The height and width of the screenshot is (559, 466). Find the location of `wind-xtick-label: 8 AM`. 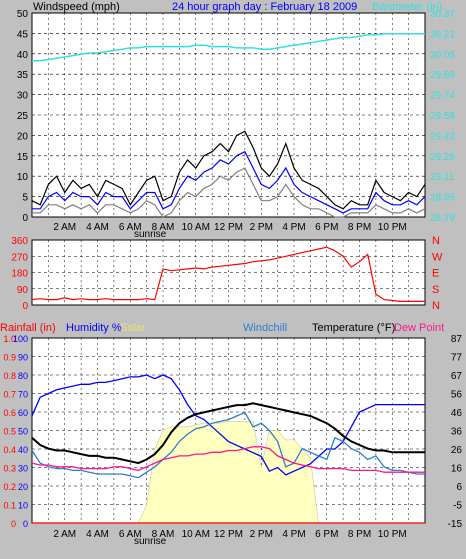

wind-xtick-label: 8 AM is located at coordinates (163, 227).